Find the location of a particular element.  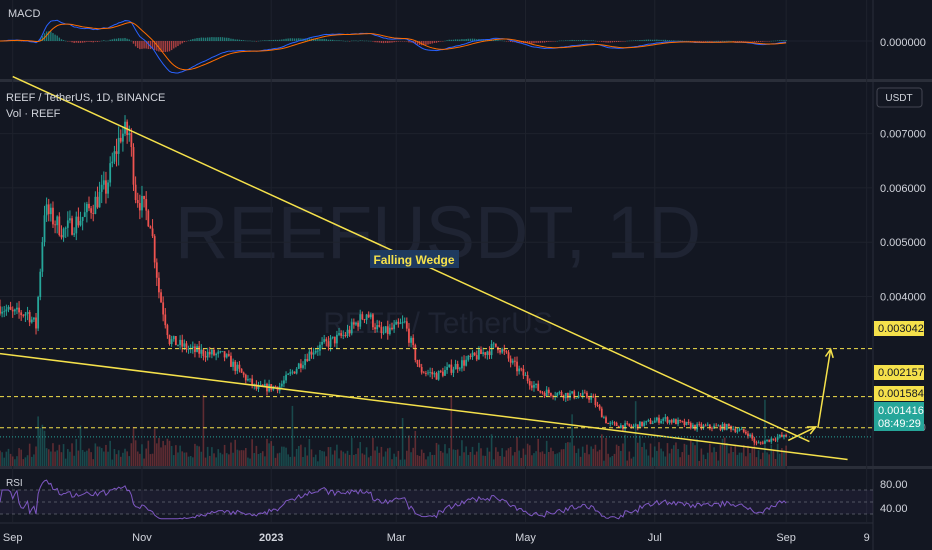

macd-separator is located at coordinates (466, 80).